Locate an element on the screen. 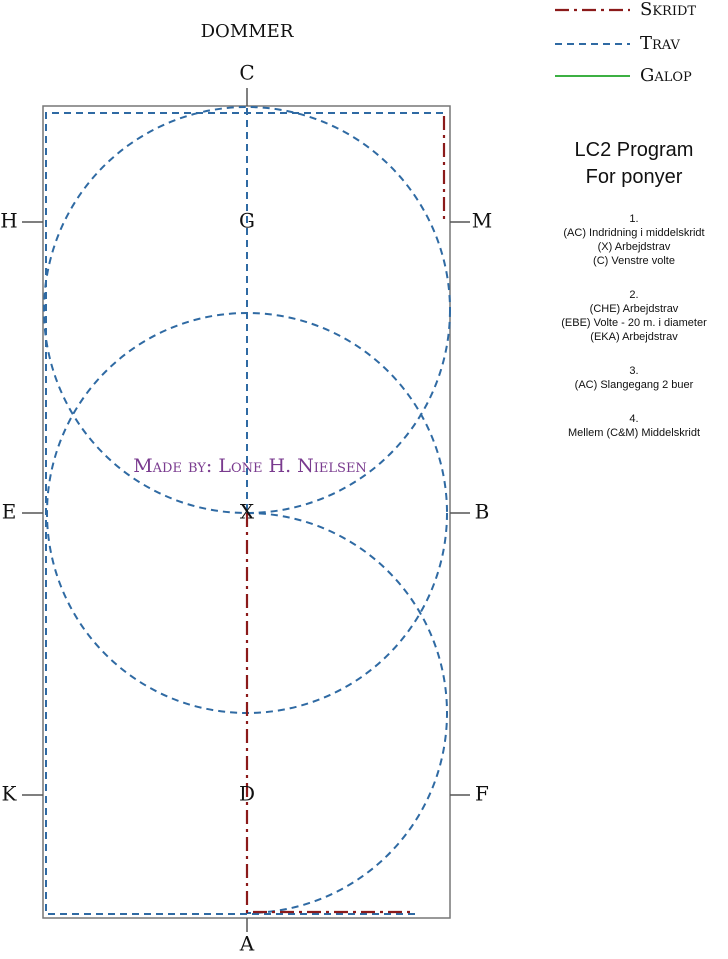 The image size is (728, 959). section-line: (C) Venstre volte is located at coordinates (634, 261).